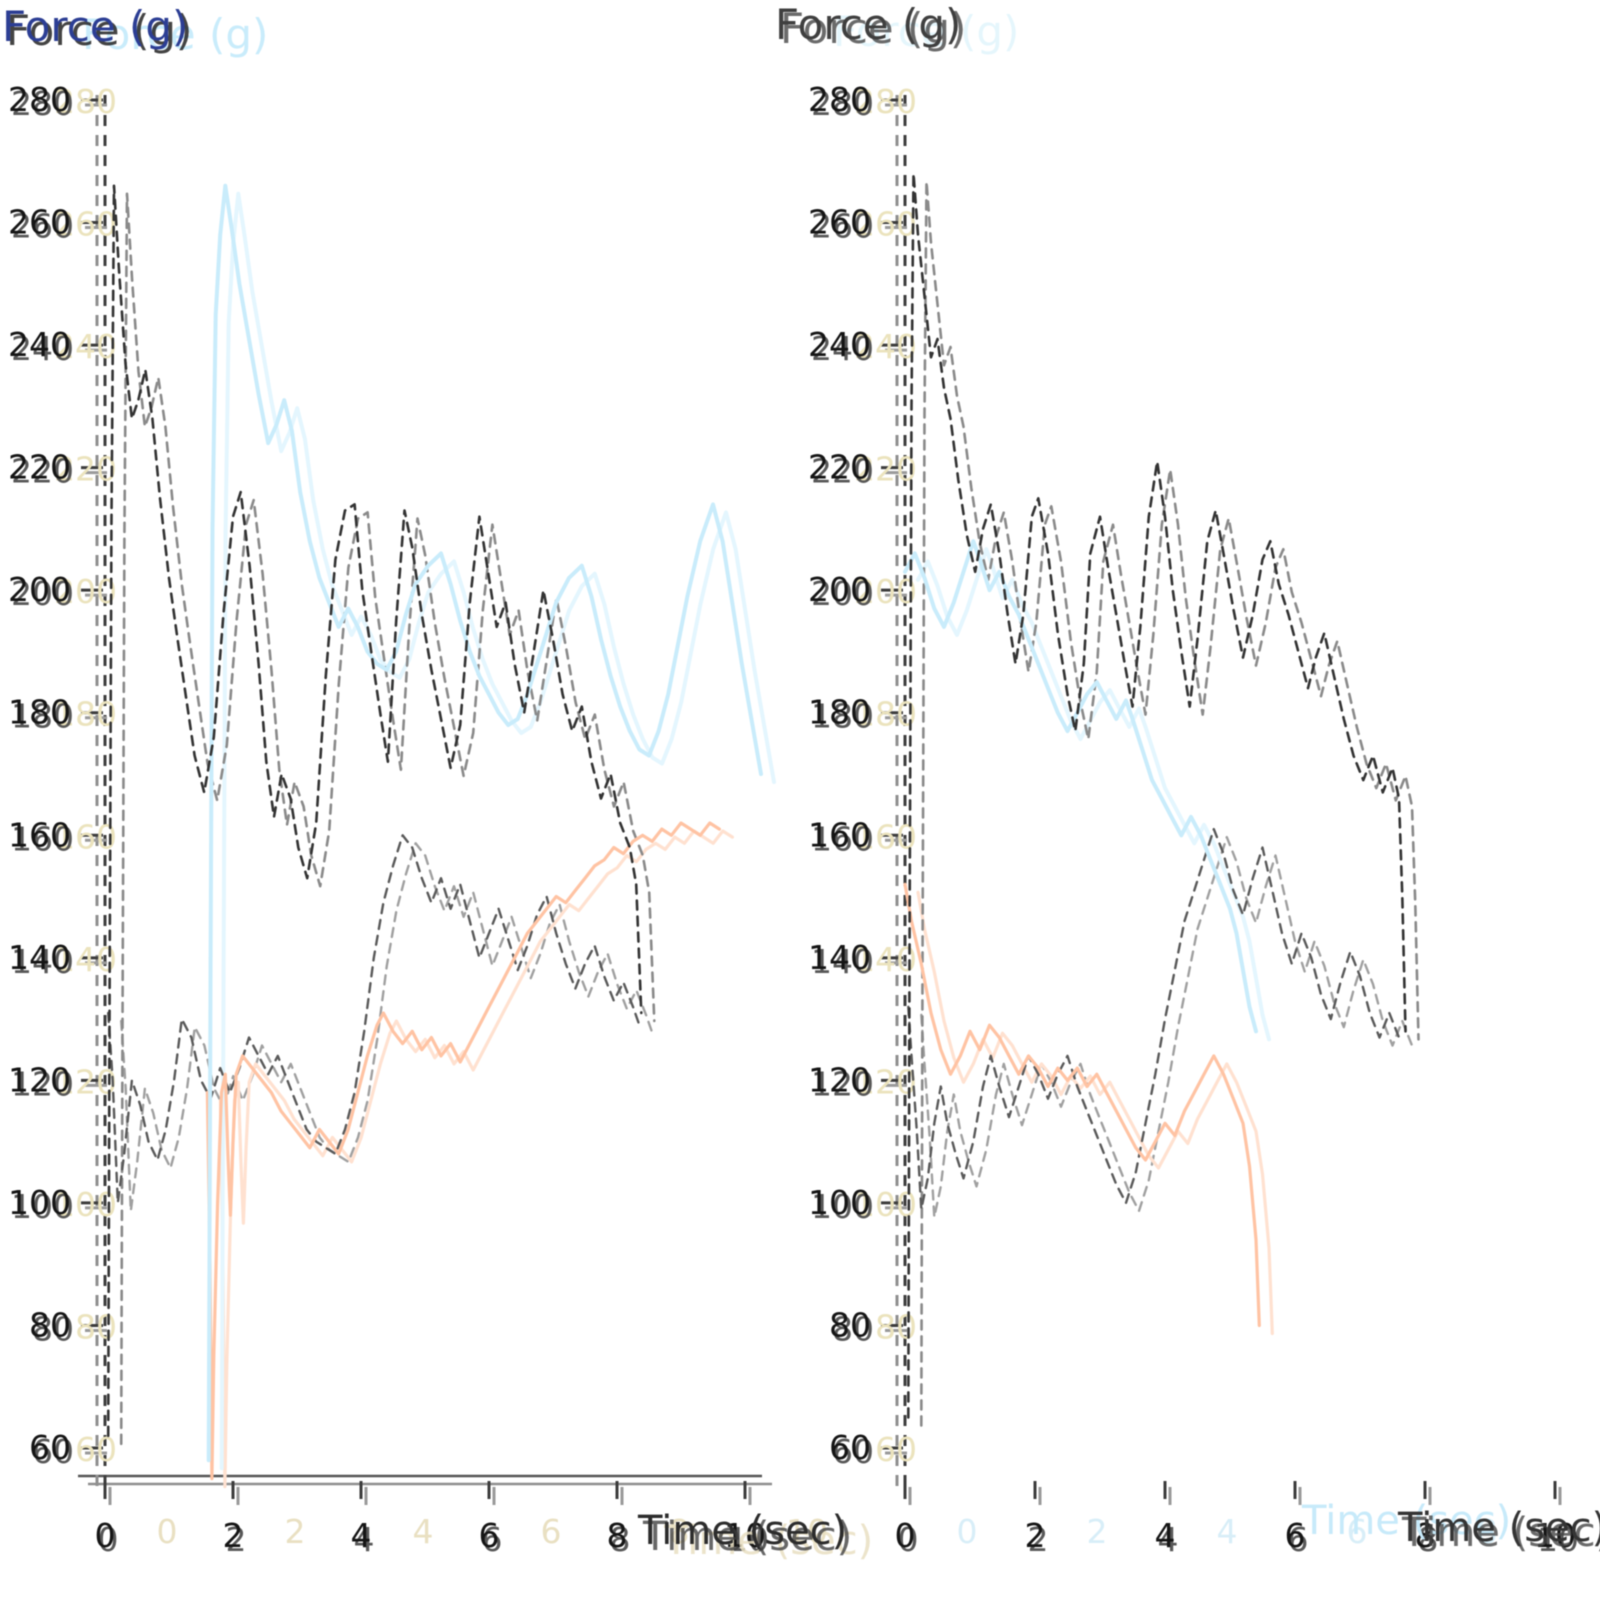 The width and height of the screenshot is (1600, 1600). What do you see at coordinates (908, 1539) in the screenshot?
I see `x-tick-label-double: 0` at bounding box center [908, 1539].